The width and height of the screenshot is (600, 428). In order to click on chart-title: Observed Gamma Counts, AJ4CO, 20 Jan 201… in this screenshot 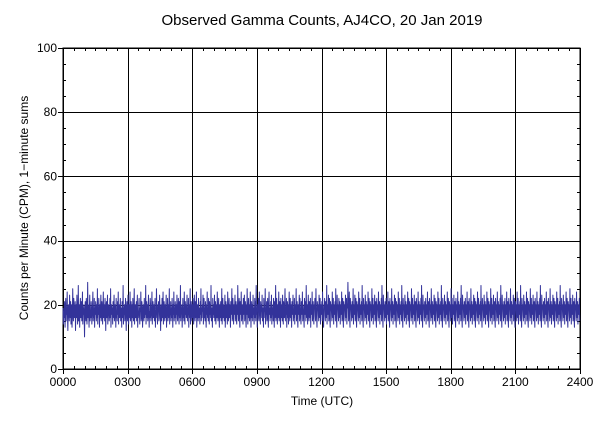, I will do `click(322, 20)`.